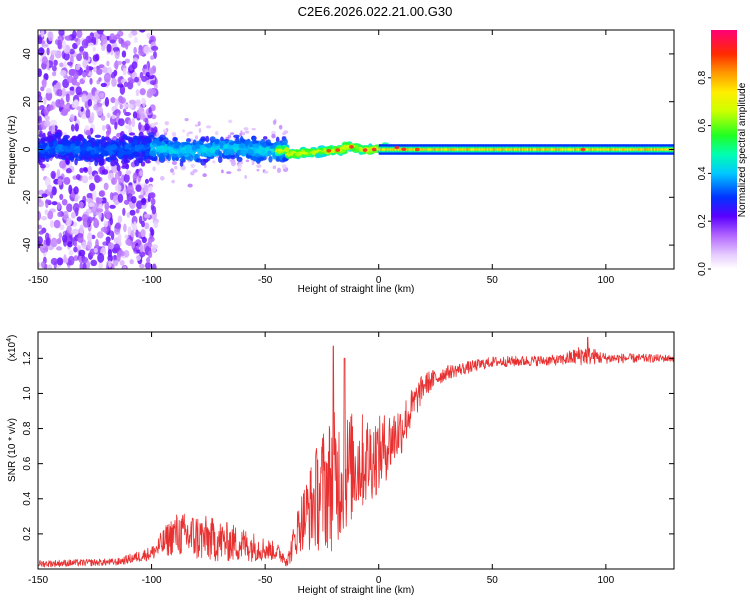 The image size is (750, 600). I want to click on colorbar-ticks: 0.0 0.2 0.4 0.6 0.8, so click(704, 173).